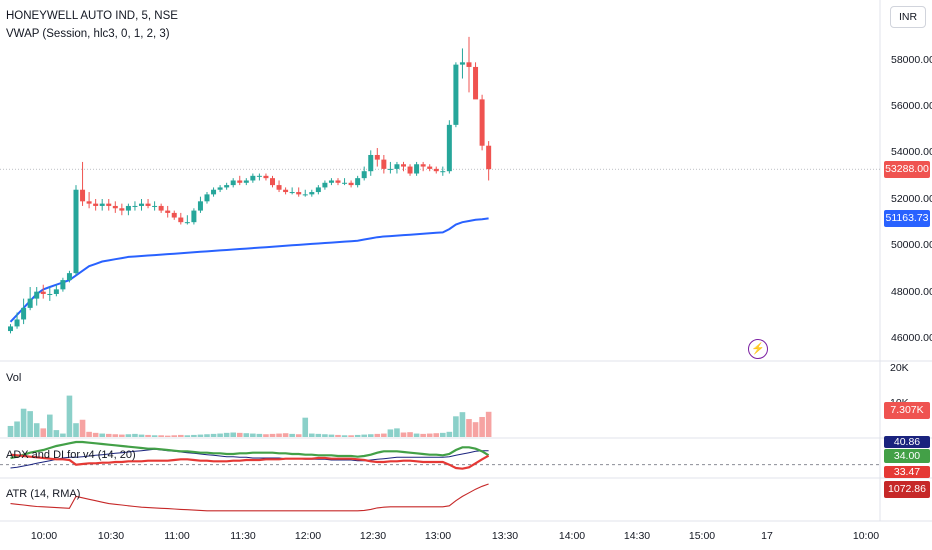  What do you see at coordinates (43, 494) in the screenshot?
I see `atr-pane-label: ATR (14, RMA)` at bounding box center [43, 494].